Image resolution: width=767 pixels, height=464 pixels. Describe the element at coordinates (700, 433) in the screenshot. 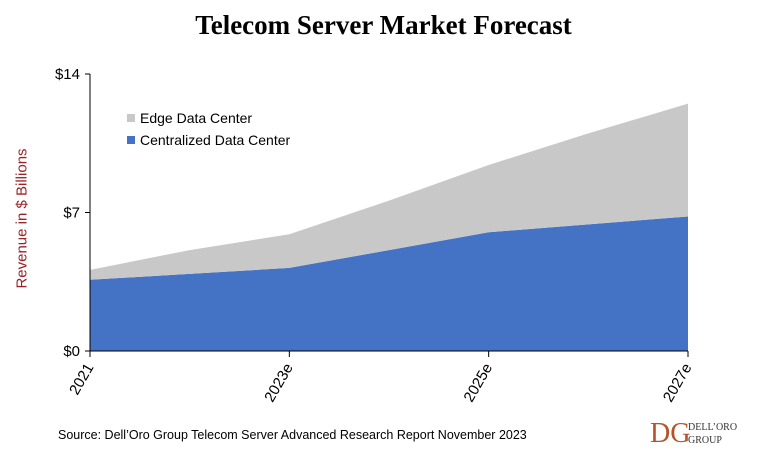

I see `dell-oro-logo: DG DELL’ORO GROUP` at that location.